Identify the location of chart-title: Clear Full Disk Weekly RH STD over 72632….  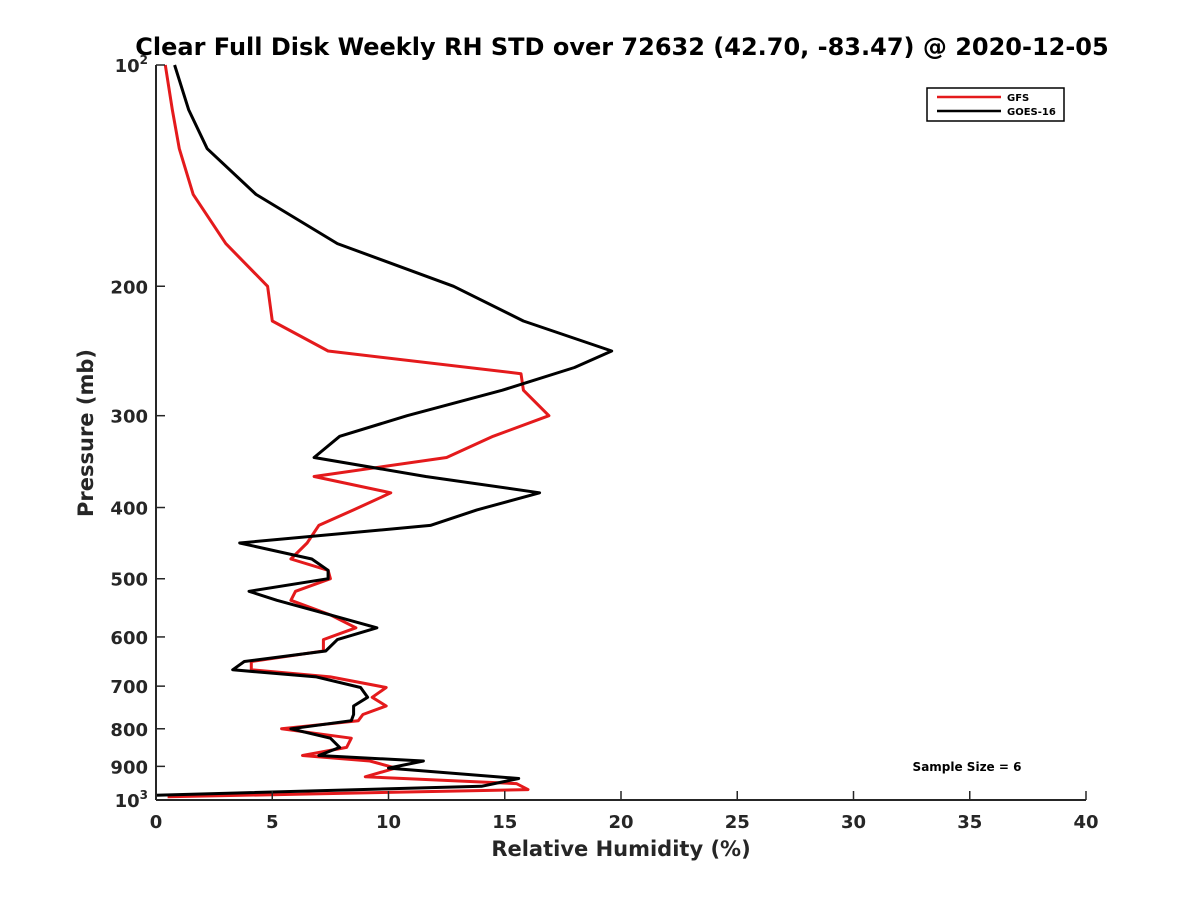
(621, 47).